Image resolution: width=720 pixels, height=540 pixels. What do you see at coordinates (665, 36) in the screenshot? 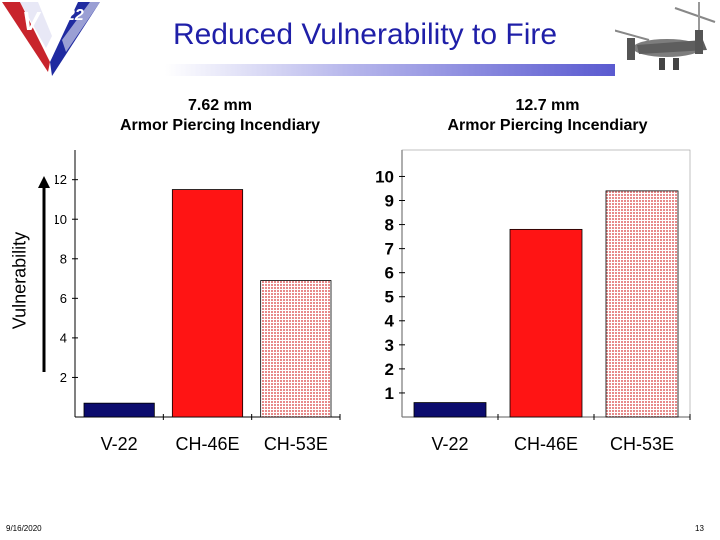
I see `v22-aircraft-photo` at bounding box center [665, 36].